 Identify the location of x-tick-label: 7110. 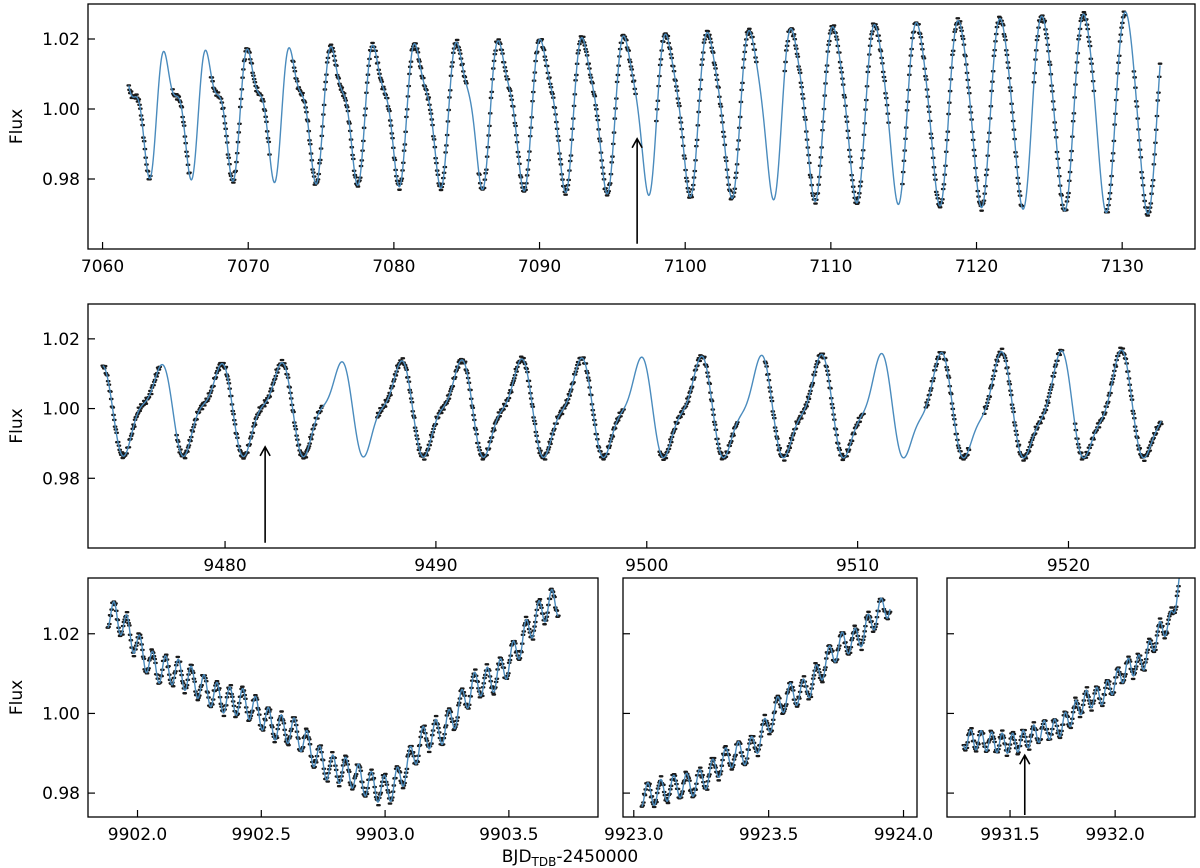
(830, 267).